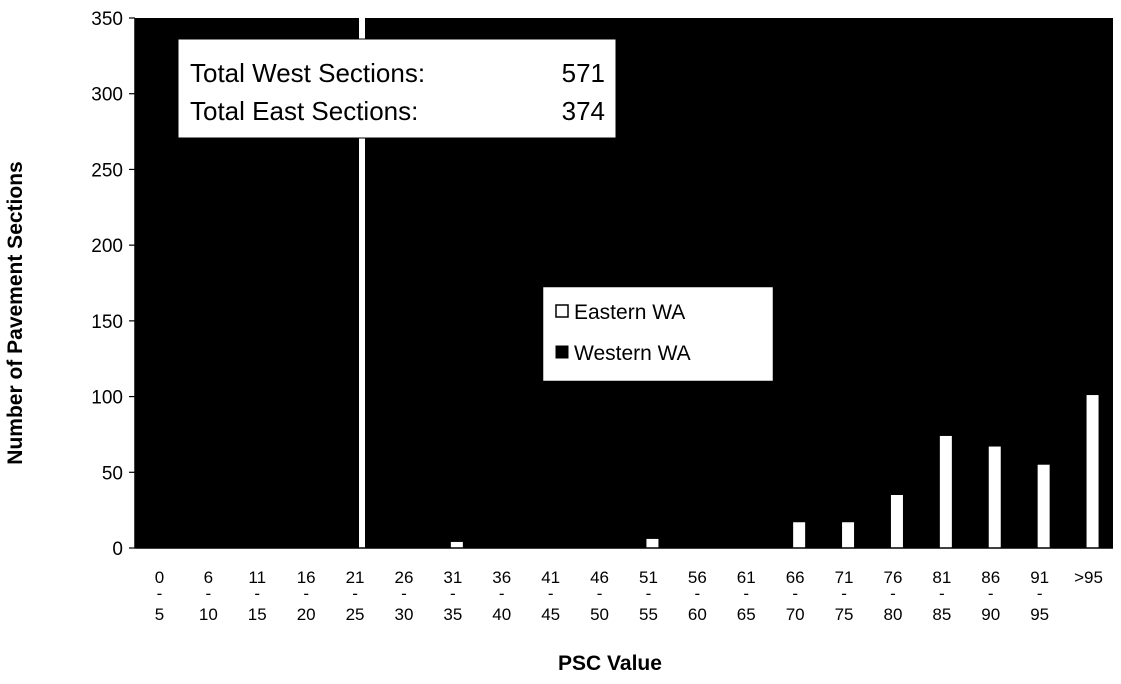  What do you see at coordinates (257, 577) in the screenshot?
I see `x-category-label: 11` at bounding box center [257, 577].